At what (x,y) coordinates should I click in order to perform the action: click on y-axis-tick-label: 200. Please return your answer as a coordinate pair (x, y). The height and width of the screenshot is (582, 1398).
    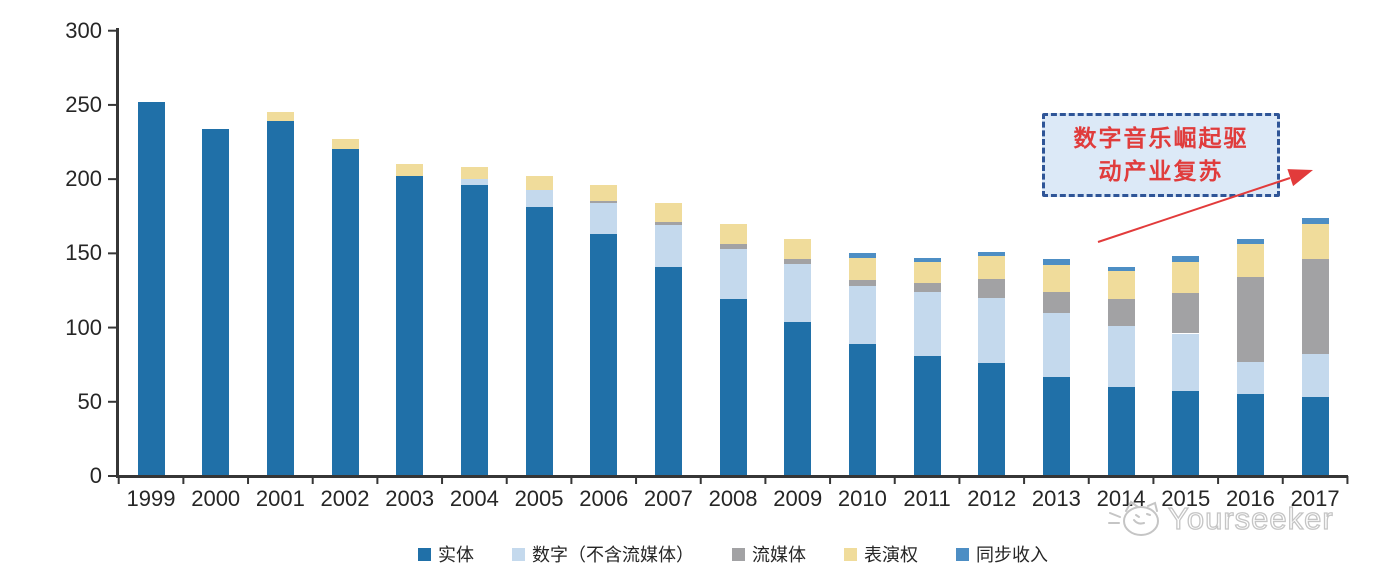
    Looking at the image, I should click on (83, 179).